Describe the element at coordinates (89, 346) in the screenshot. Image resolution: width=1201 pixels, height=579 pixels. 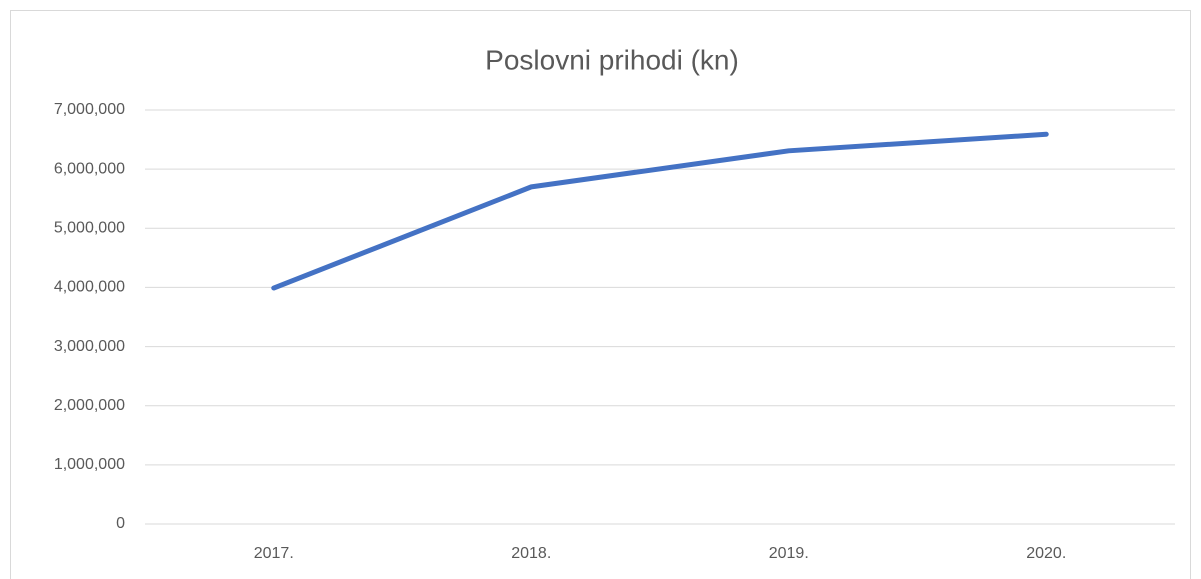
I see `y-tick-label: 3,000,000` at that location.